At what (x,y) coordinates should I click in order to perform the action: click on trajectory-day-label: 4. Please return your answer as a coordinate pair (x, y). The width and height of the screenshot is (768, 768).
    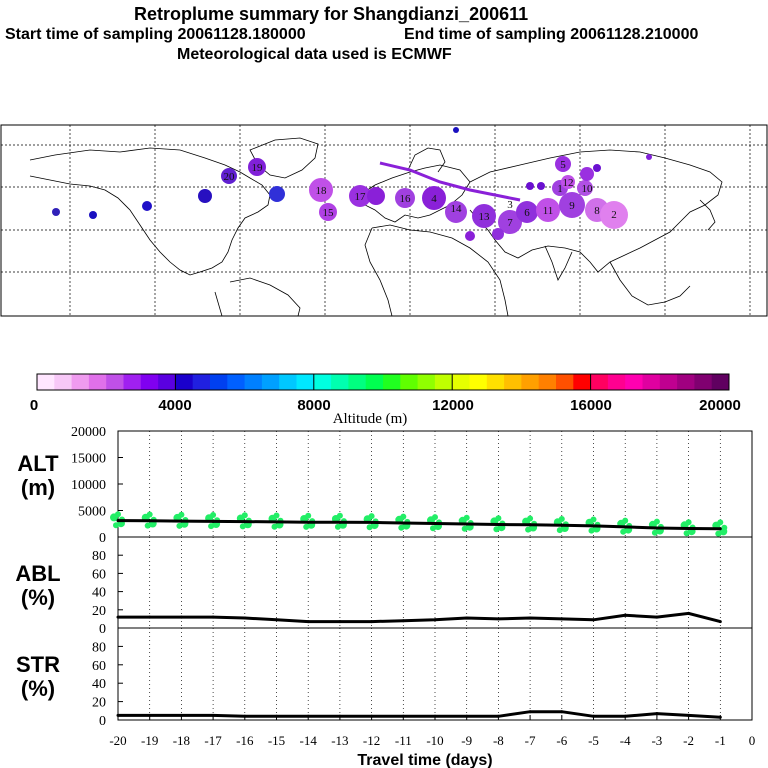
    Looking at the image, I should click on (434, 199).